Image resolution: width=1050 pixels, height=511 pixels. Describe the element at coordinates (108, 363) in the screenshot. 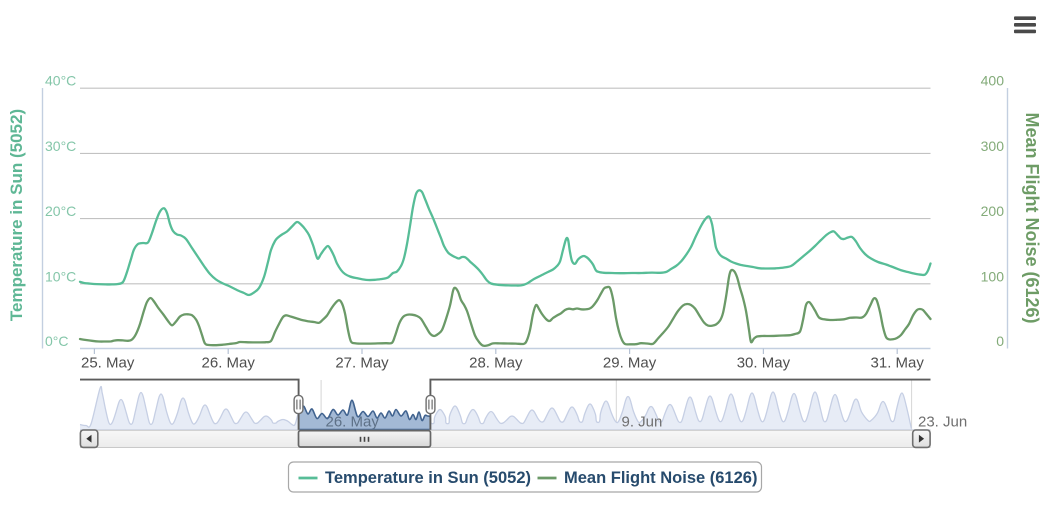

I see `svg-text: 25. May` at that location.